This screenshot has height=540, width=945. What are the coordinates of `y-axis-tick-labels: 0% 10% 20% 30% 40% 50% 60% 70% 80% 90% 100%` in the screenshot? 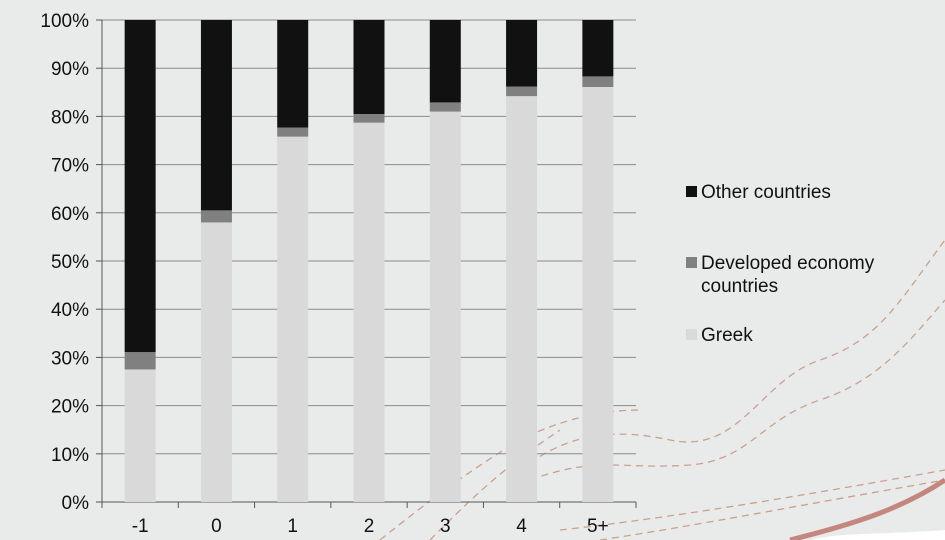 It's located at (64, 262).